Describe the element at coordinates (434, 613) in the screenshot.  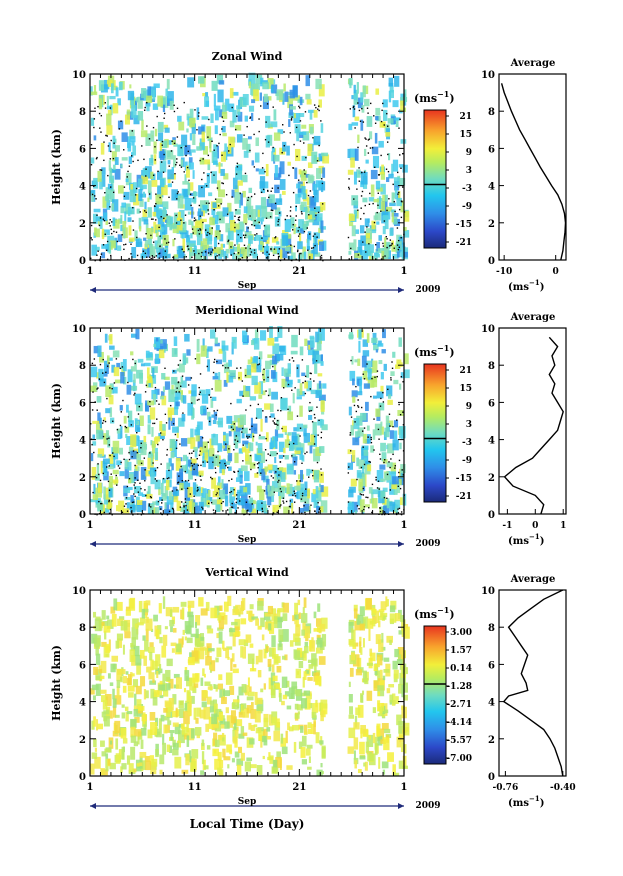
I see `colorbar-unit: (ms−1)` at that location.